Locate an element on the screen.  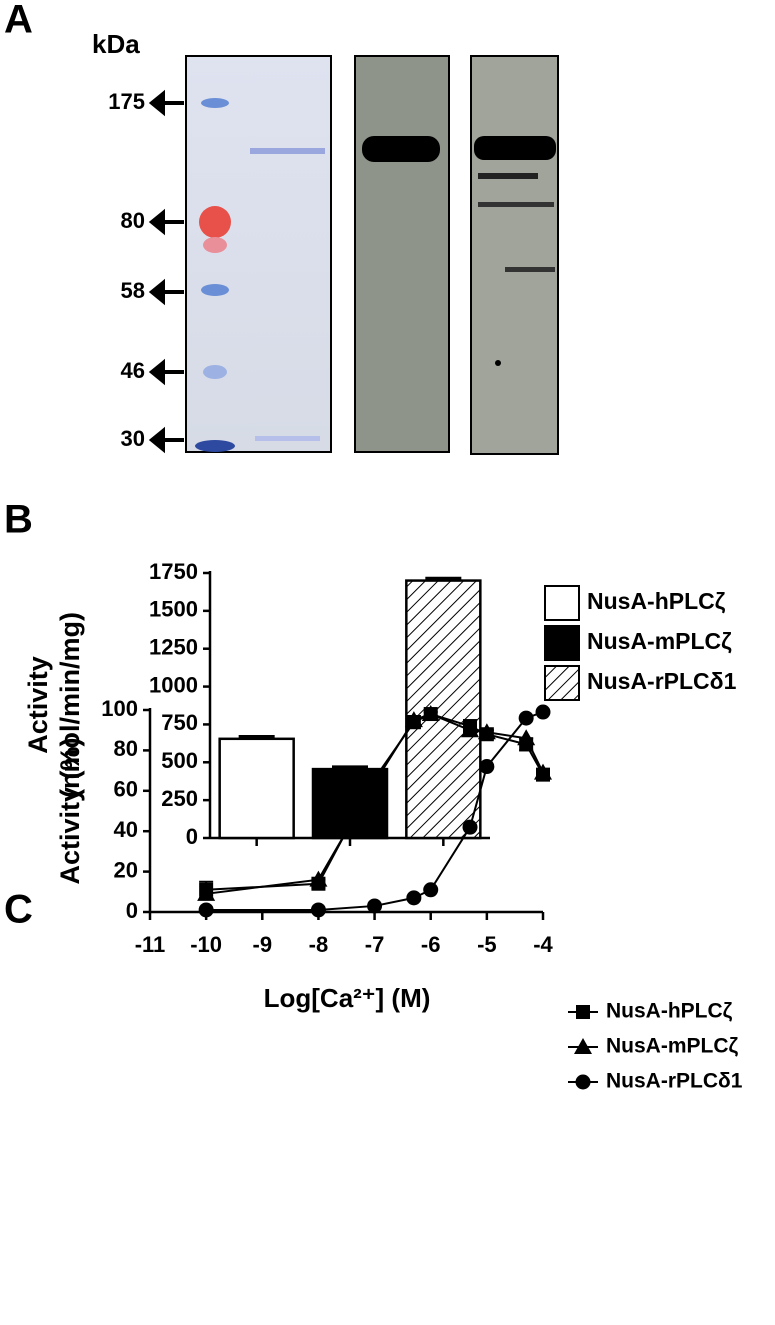
x-tick-label: -6 is located at coordinates (431, 944).